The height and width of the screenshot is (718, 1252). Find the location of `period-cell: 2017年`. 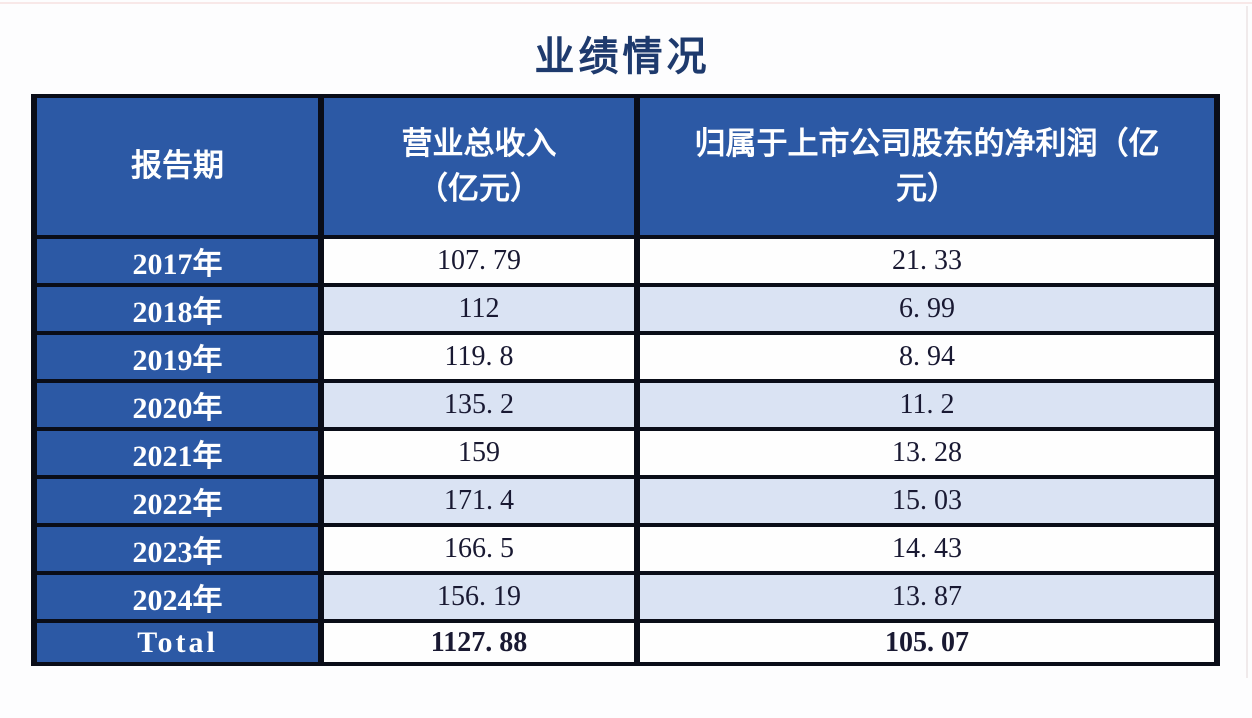

period-cell: 2017年 is located at coordinates (177, 261).